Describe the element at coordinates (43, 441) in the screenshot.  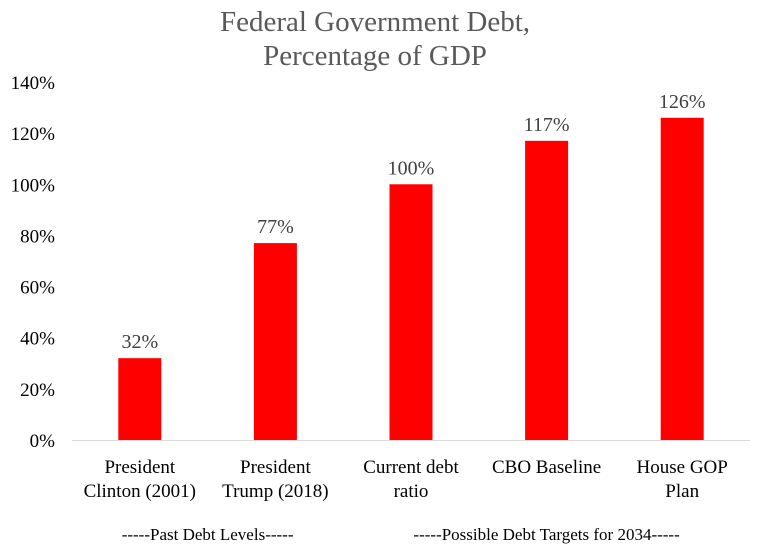
I see `y-tick-label: 0%` at that location.